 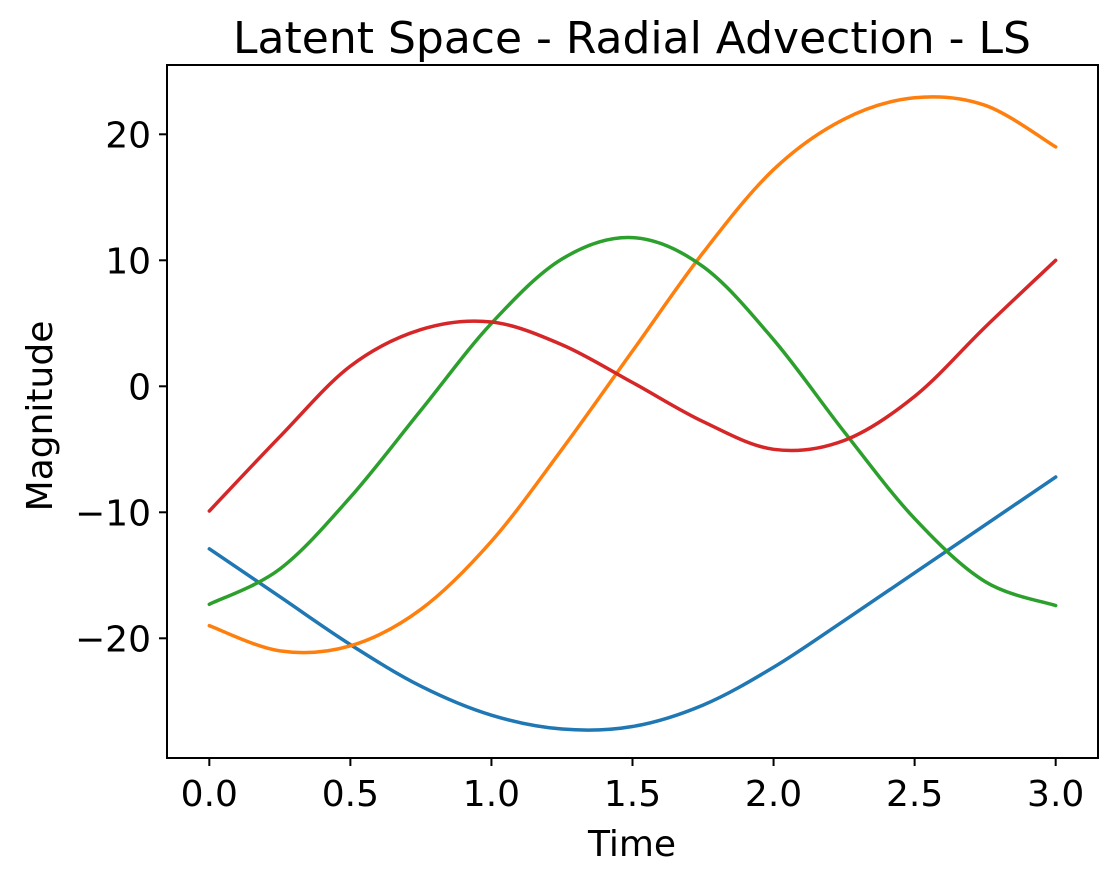 What do you see at coordinates (209, 794) in the screenshot?
I see `x-tick-label: 0.0` at bounding box center [209, 794].